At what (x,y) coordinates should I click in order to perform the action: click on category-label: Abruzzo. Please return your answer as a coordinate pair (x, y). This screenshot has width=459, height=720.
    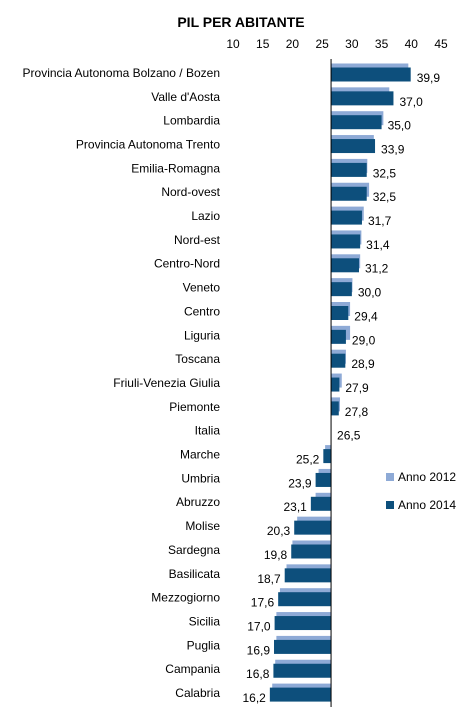
    Looking at the image, I should click on (198, 502).